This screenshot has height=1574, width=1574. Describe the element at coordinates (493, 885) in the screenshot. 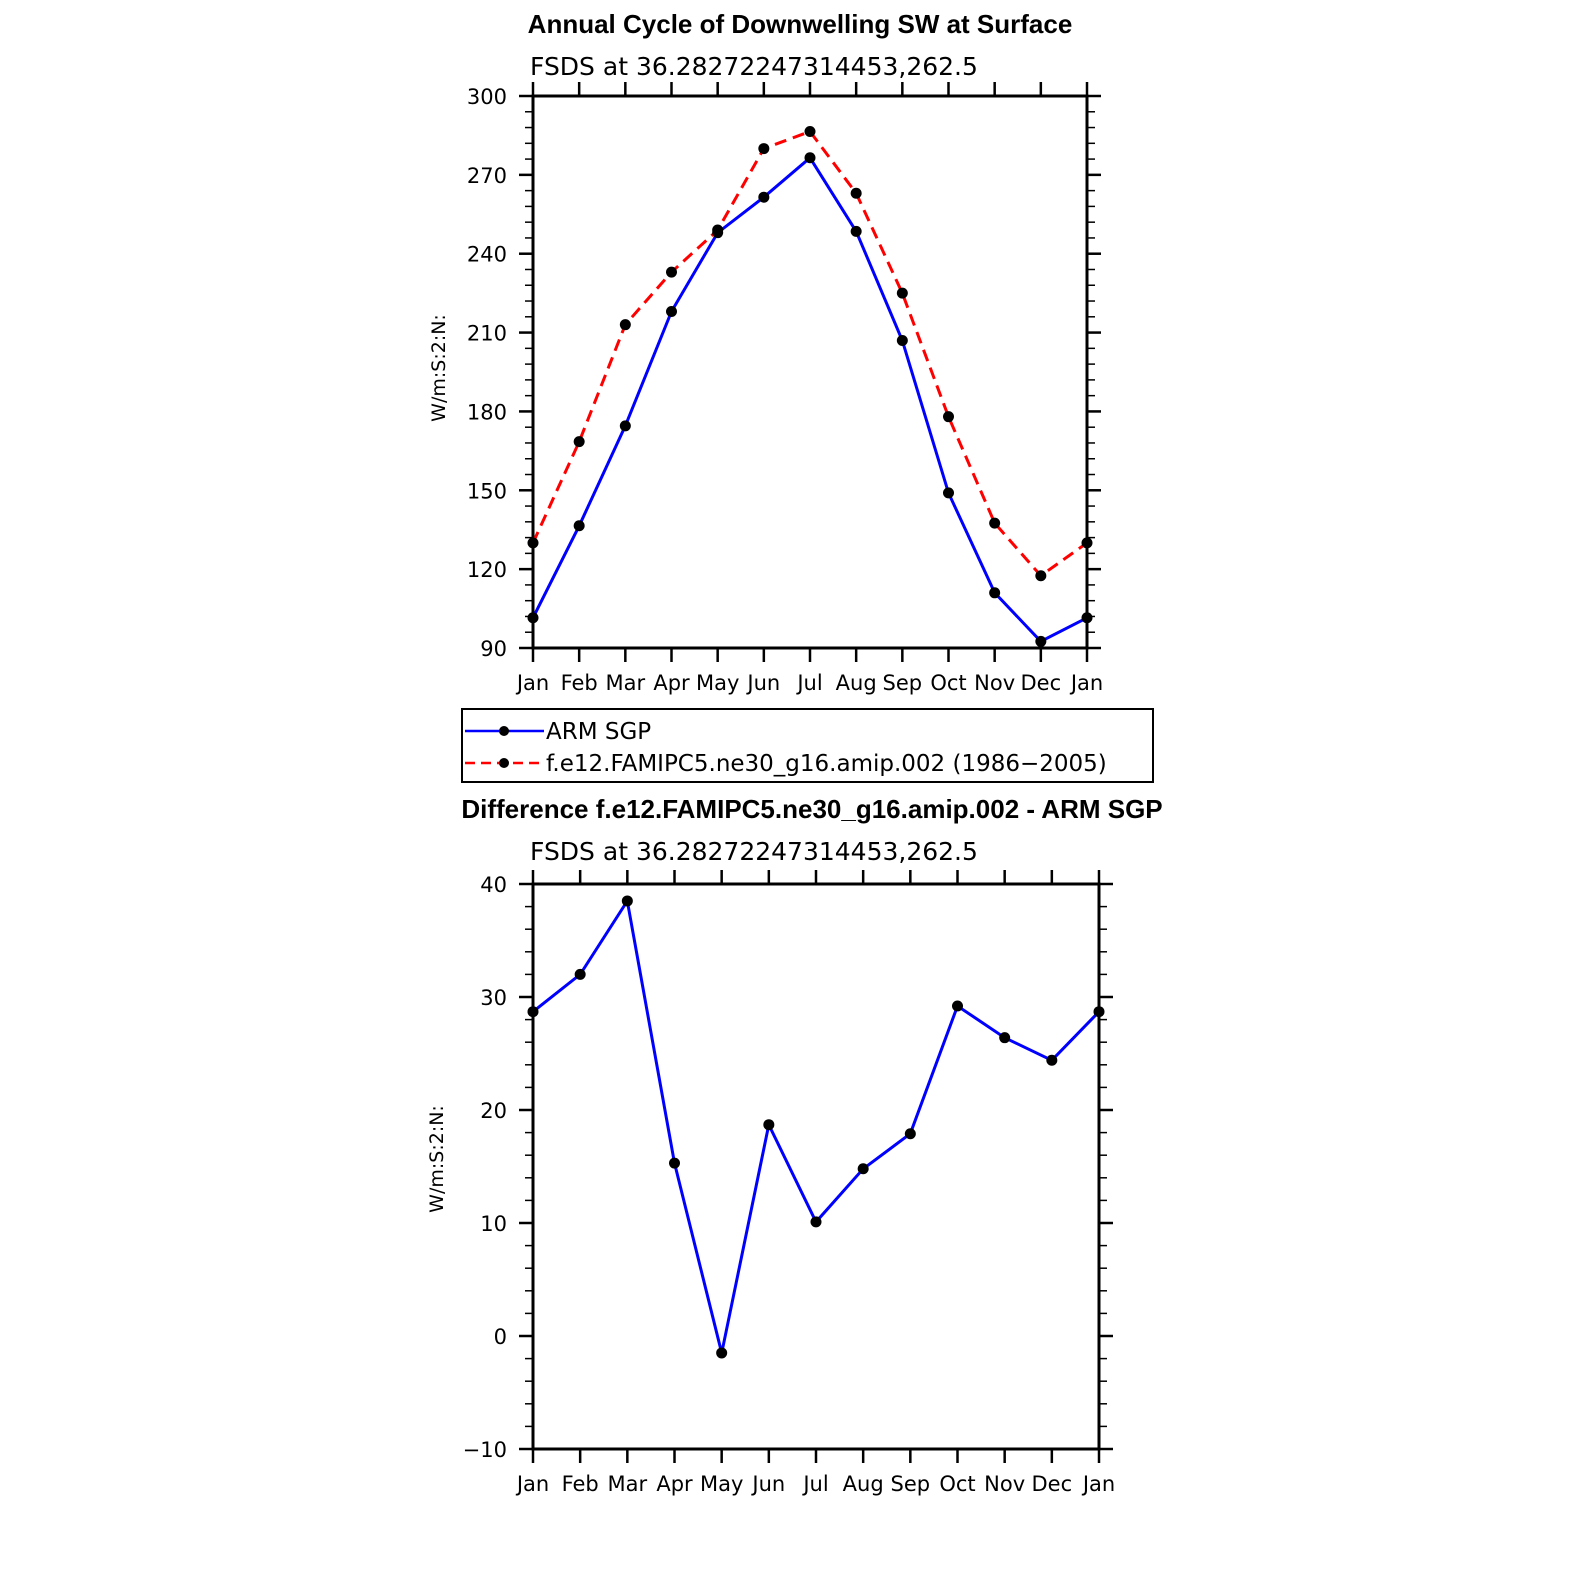

I see `y-tick-label: 40` at that location.